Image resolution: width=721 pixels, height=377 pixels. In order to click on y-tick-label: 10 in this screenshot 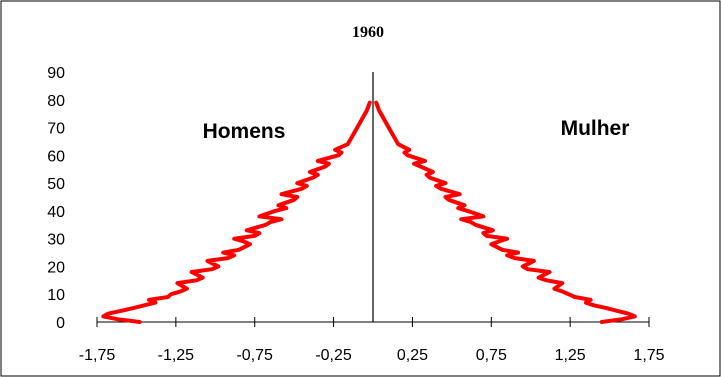, I will do `click(56, 295)`.